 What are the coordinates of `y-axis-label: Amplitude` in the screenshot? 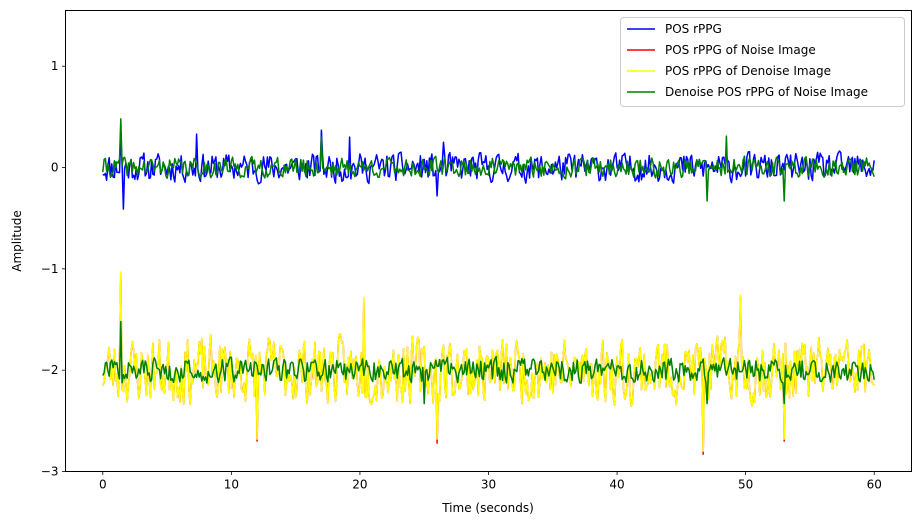 It's located at (17, 241).